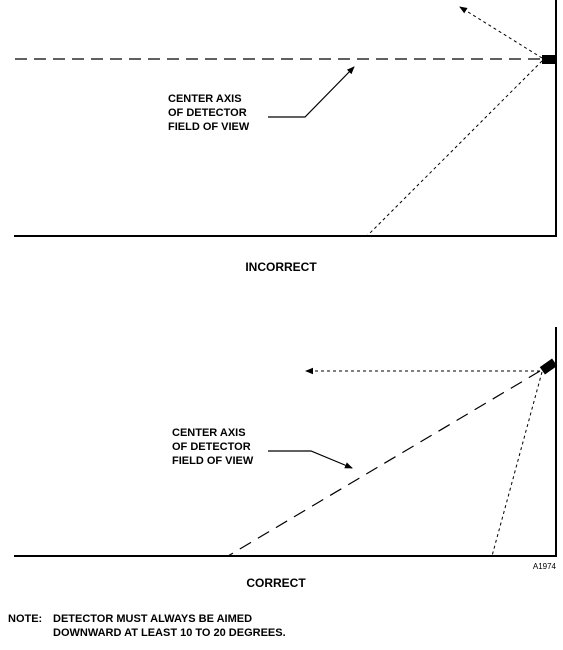  What do you see at coordinates (276, 583) in the screenshot?
I see `correct-caption: CORRECT` at bounding box center [276, 583].